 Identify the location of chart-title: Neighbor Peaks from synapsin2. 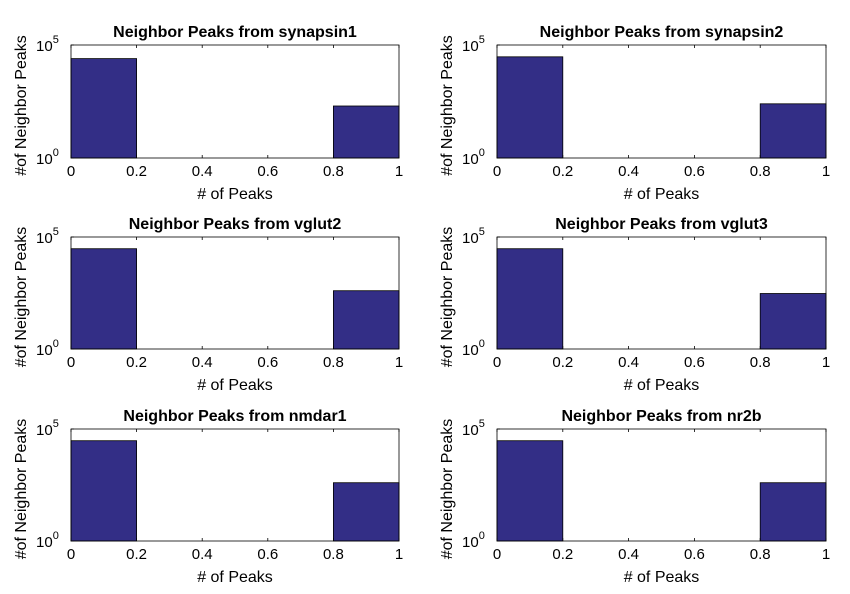
(662, 32).